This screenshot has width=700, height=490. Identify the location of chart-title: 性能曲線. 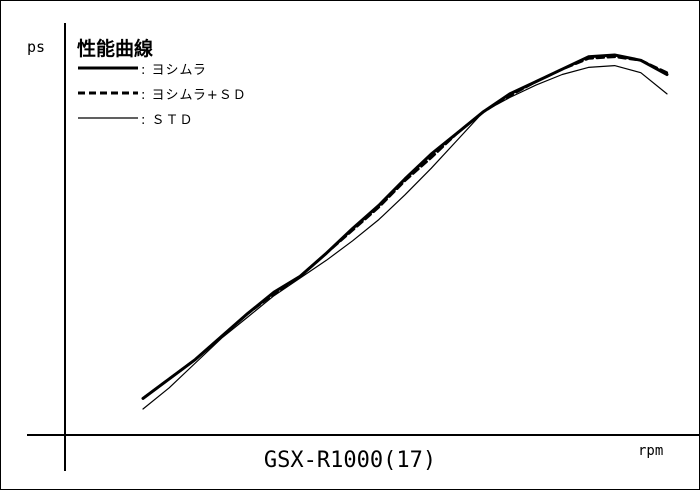
(115, 49).